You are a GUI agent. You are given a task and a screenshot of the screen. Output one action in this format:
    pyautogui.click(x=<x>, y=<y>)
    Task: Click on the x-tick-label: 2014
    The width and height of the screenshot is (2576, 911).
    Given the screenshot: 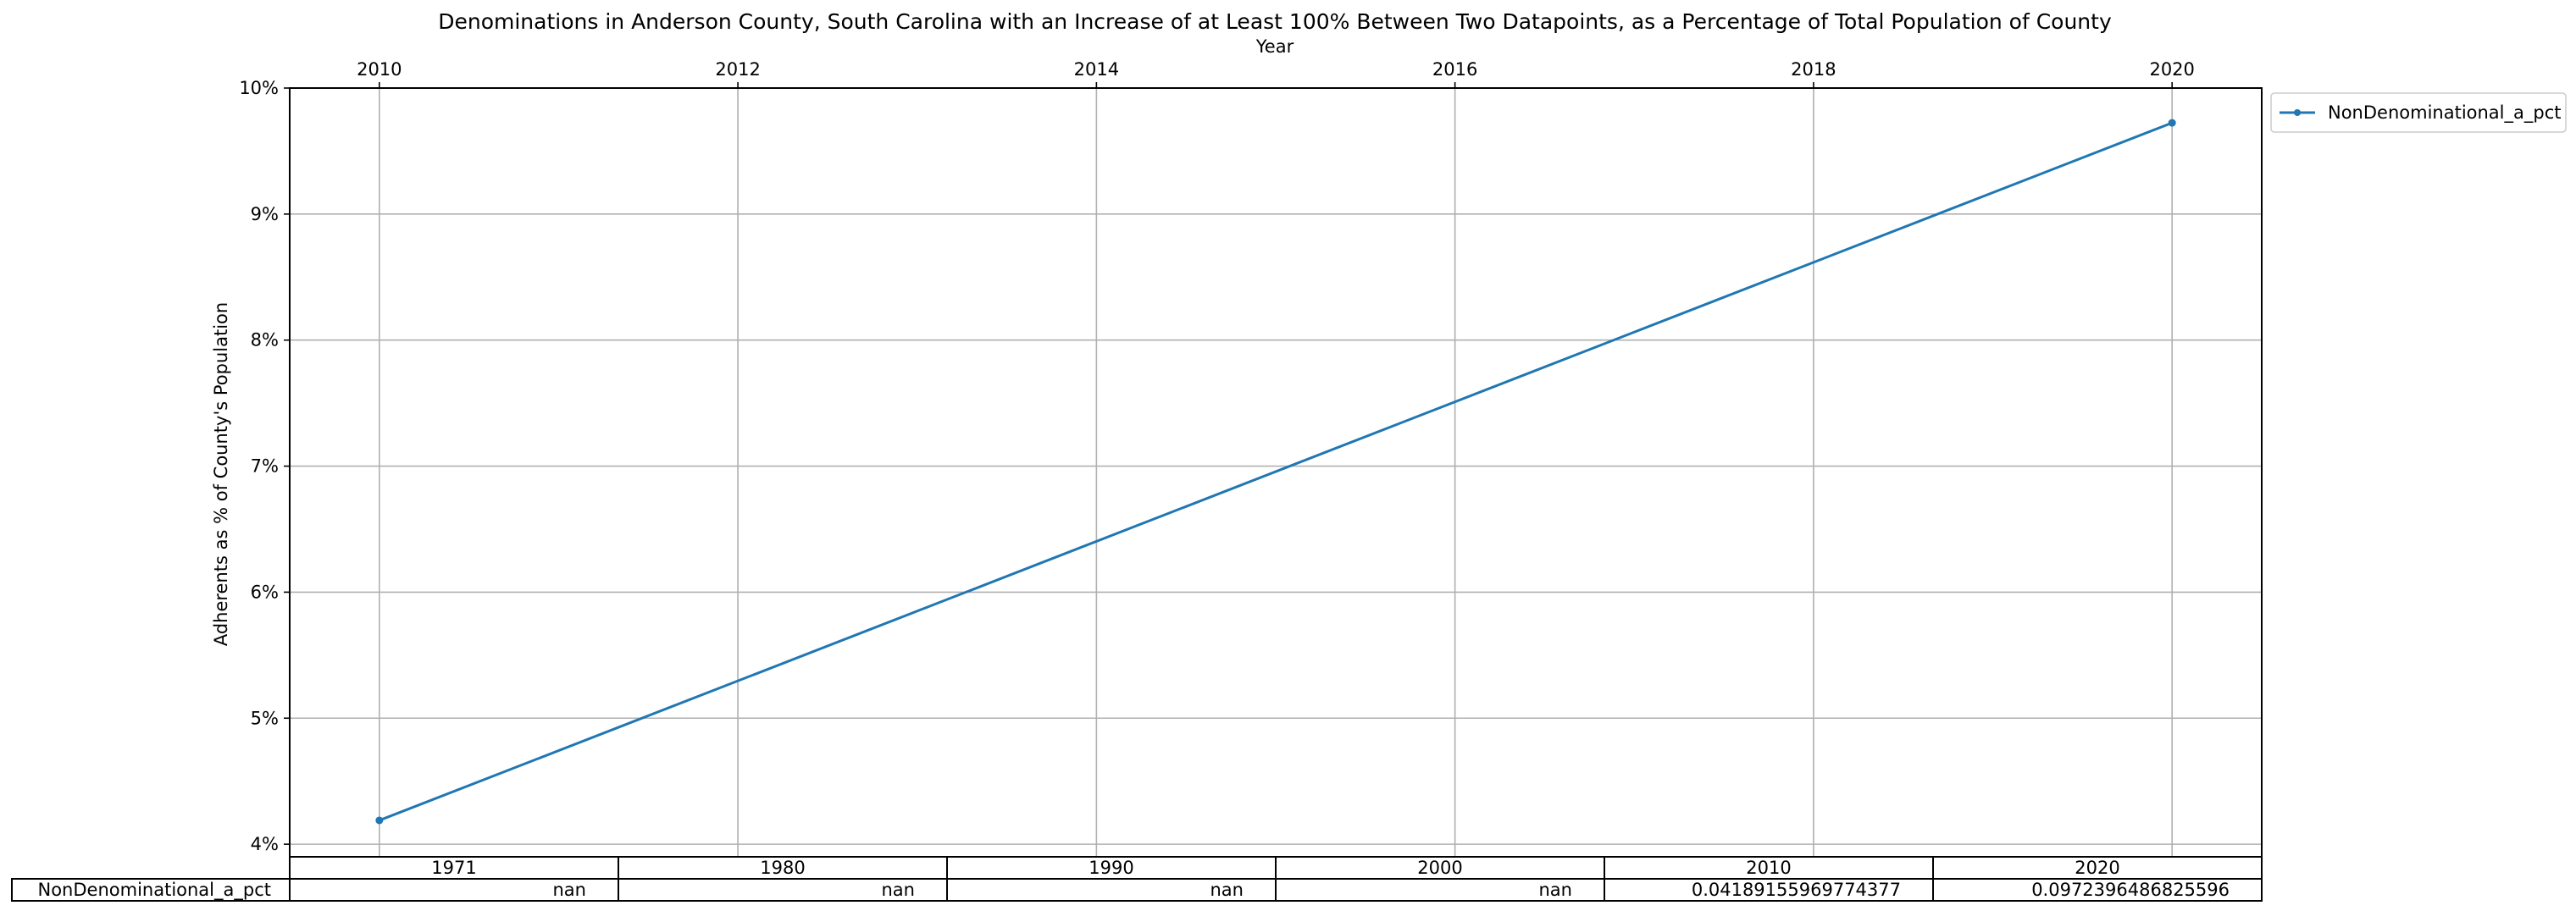 What is the action you would take?
    pyautogui.click(x=1096, y=69)
    